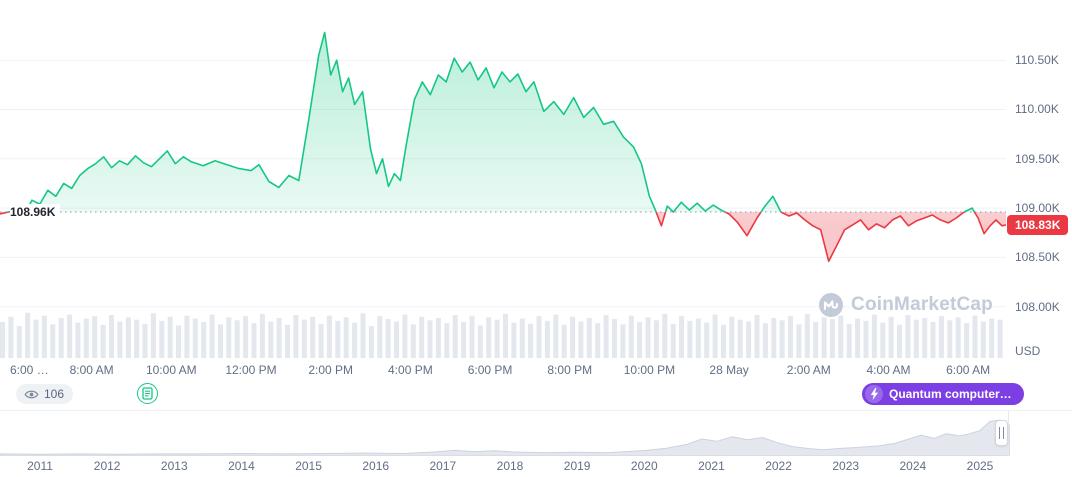  I want to click on watchers-pill: 106, so click(45, 394).